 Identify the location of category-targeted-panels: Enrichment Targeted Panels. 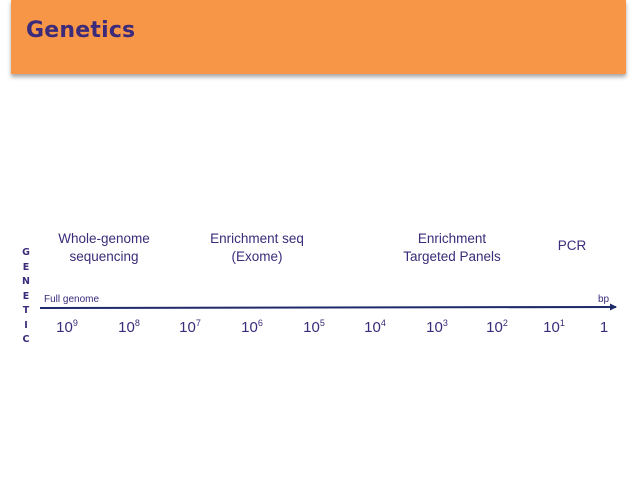
(452, 247).